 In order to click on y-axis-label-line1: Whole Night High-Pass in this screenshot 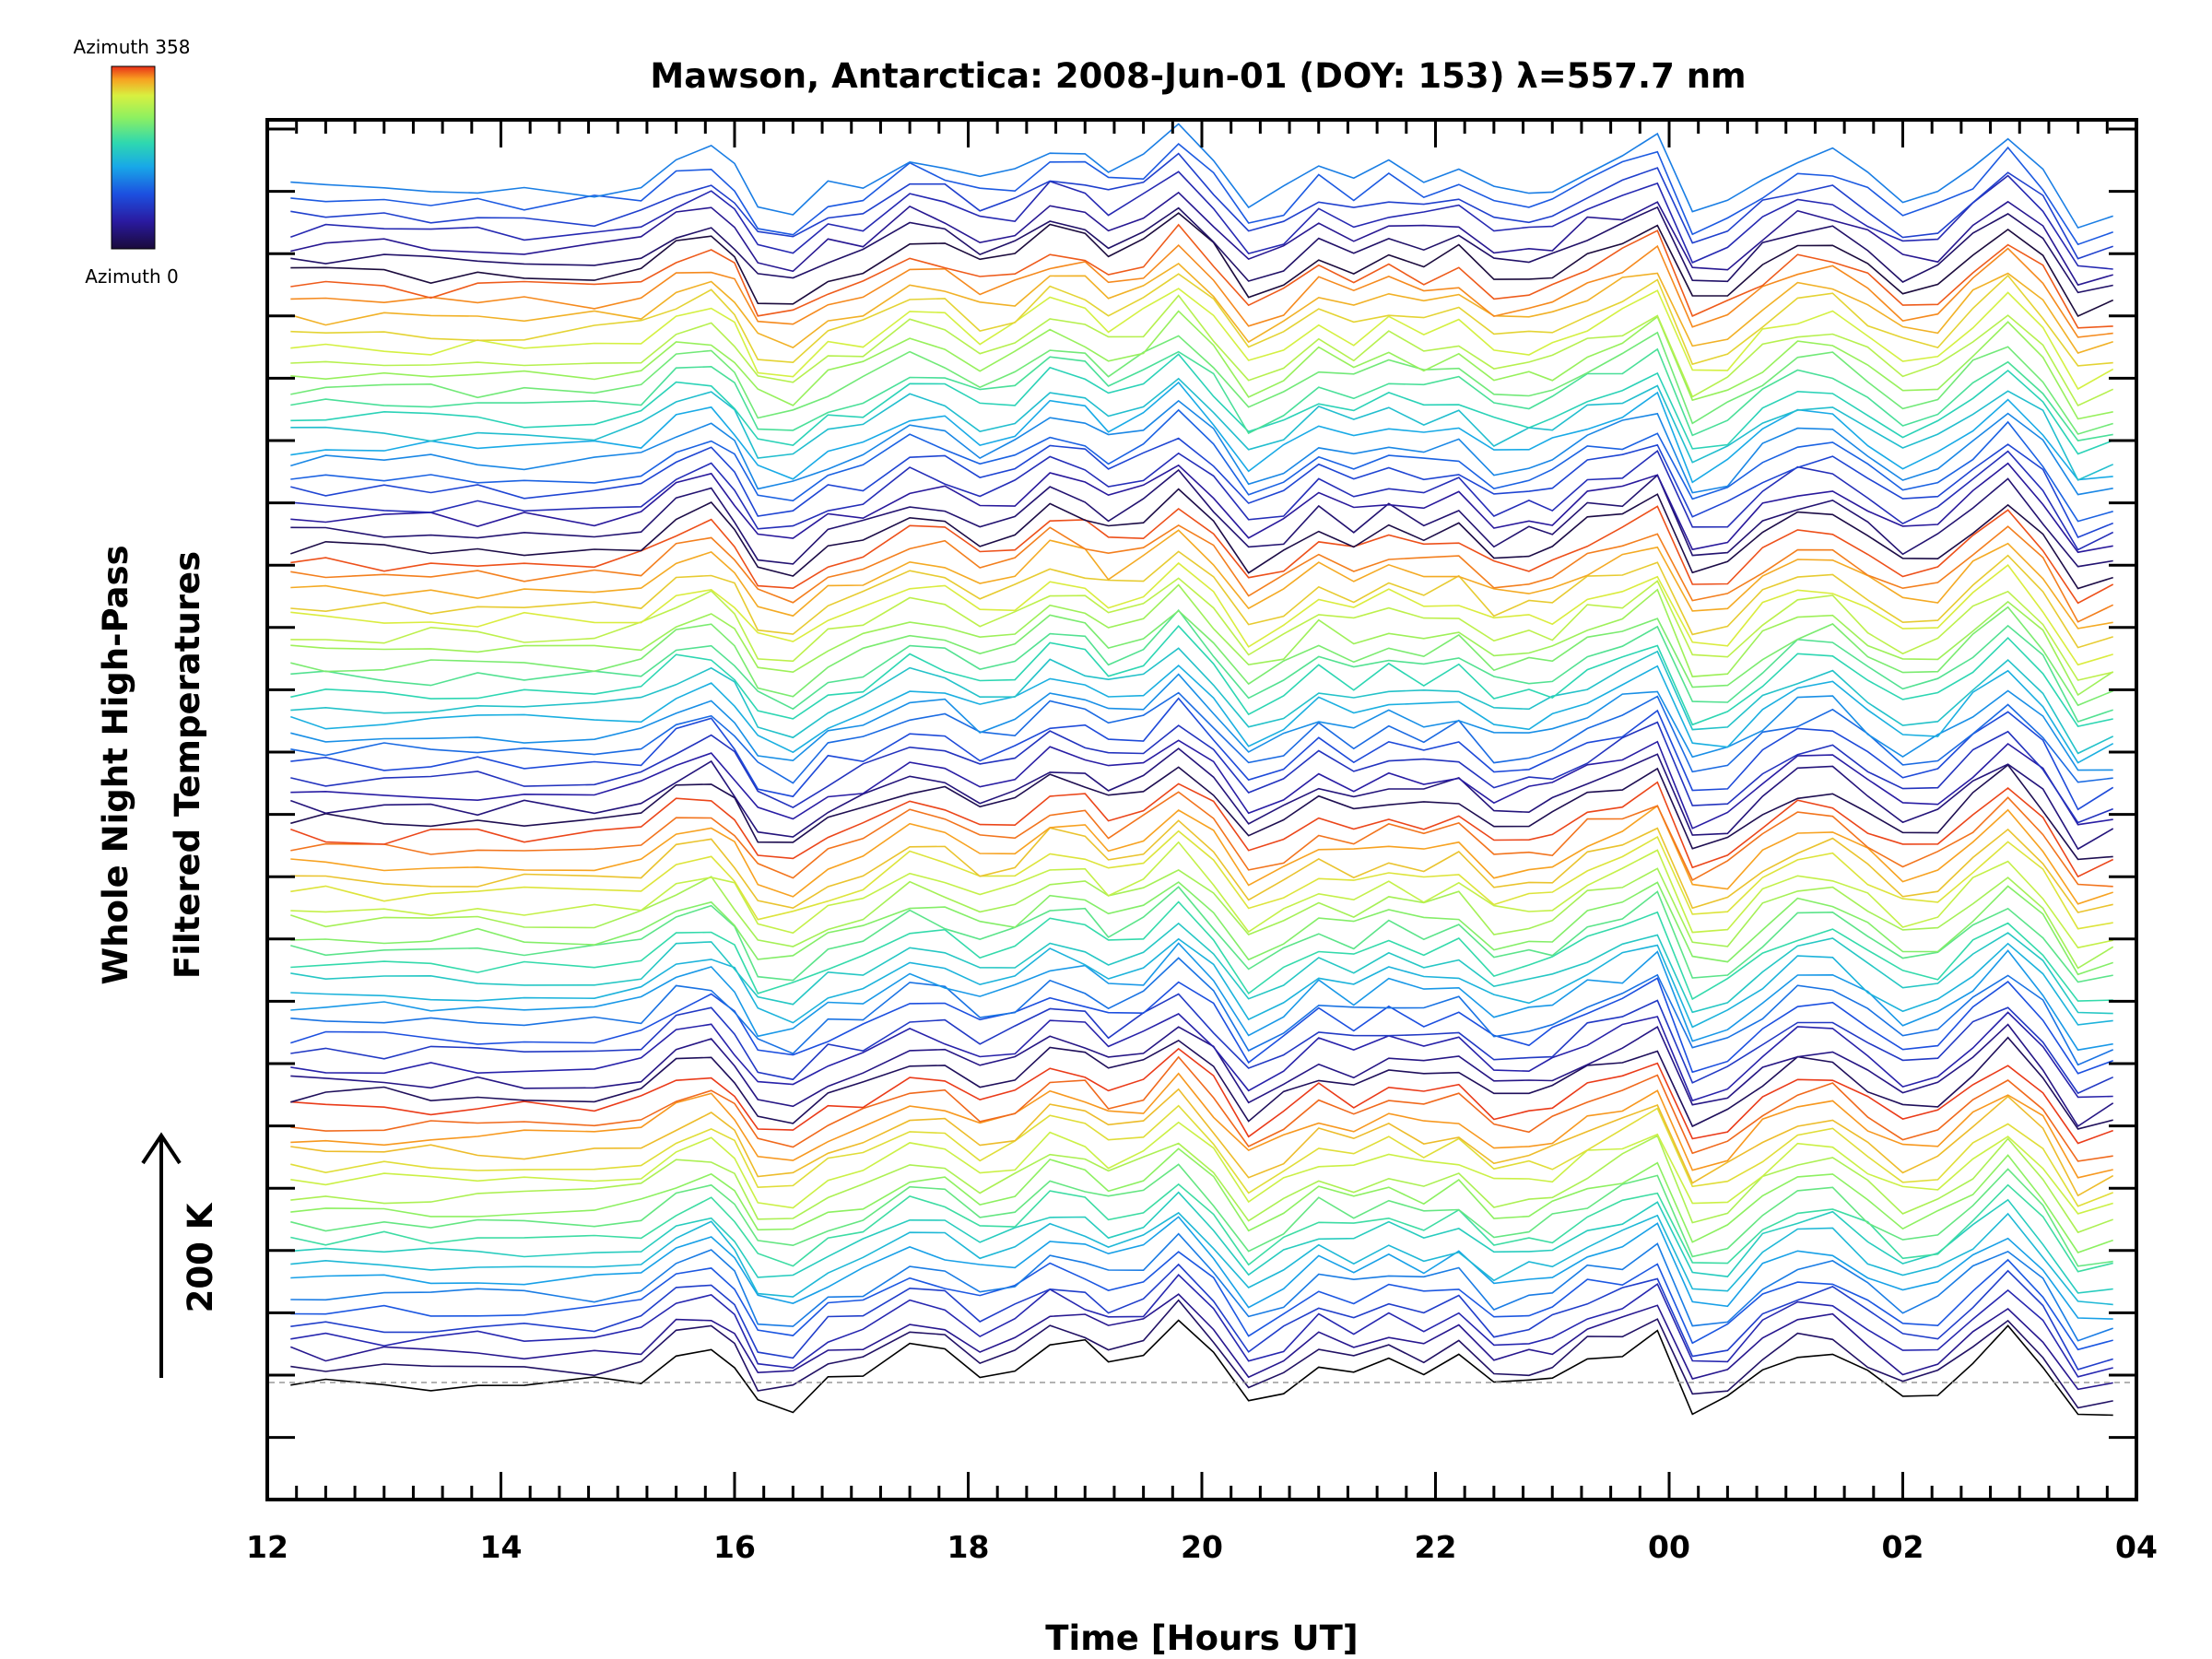, I will do `click(115, 764)`.